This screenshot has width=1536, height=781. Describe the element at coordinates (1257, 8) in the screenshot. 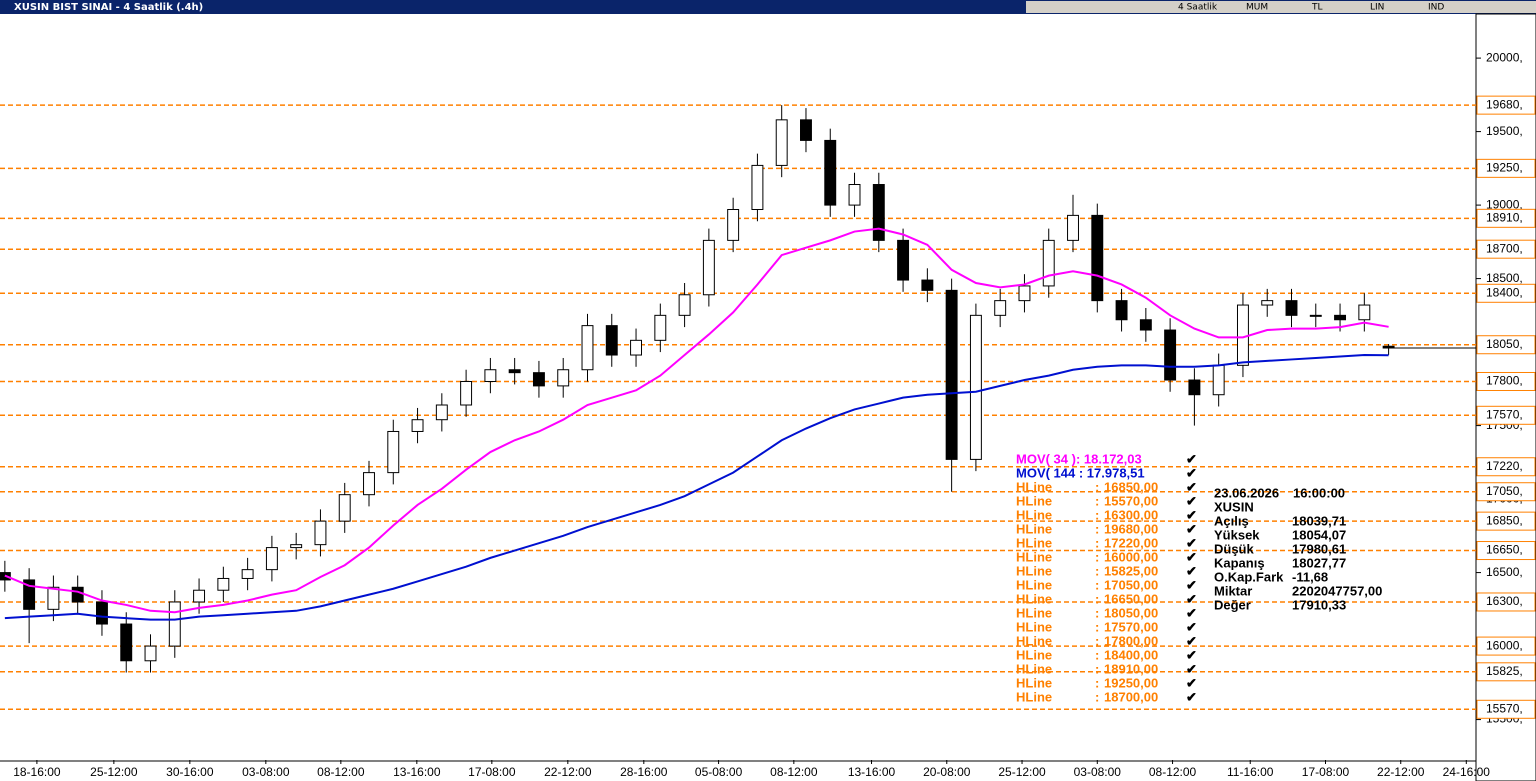

I see `toolbar-item: MUM` at that location.